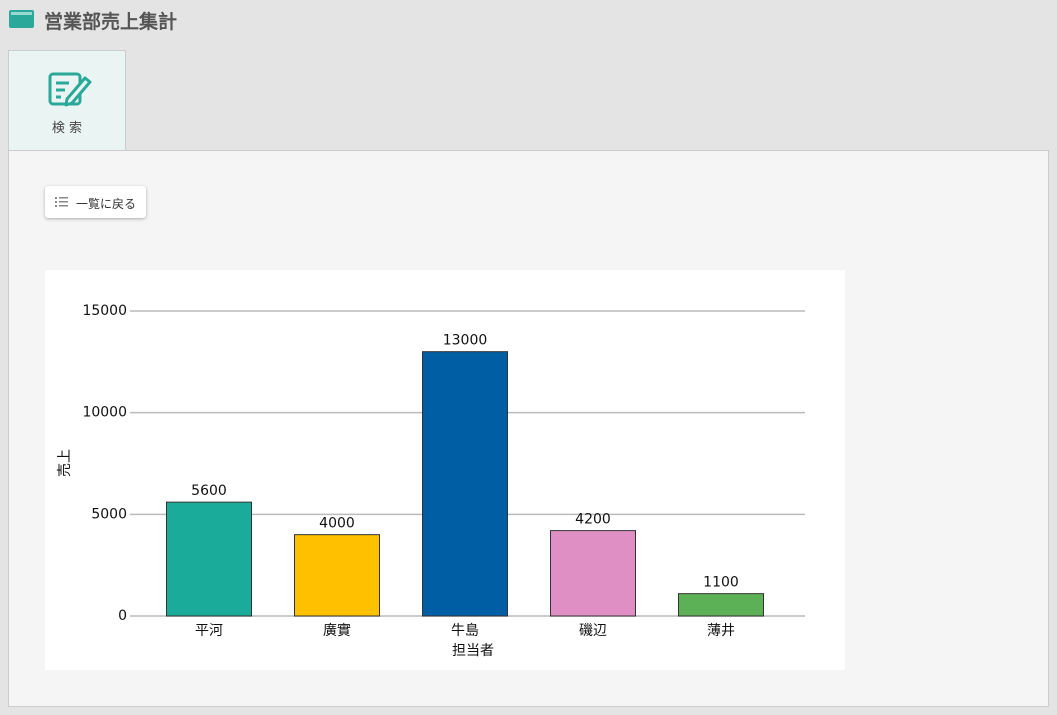  Describe the element at coordinates (593, 520) in the screenshot. I see `value-label: 4200` at that location.